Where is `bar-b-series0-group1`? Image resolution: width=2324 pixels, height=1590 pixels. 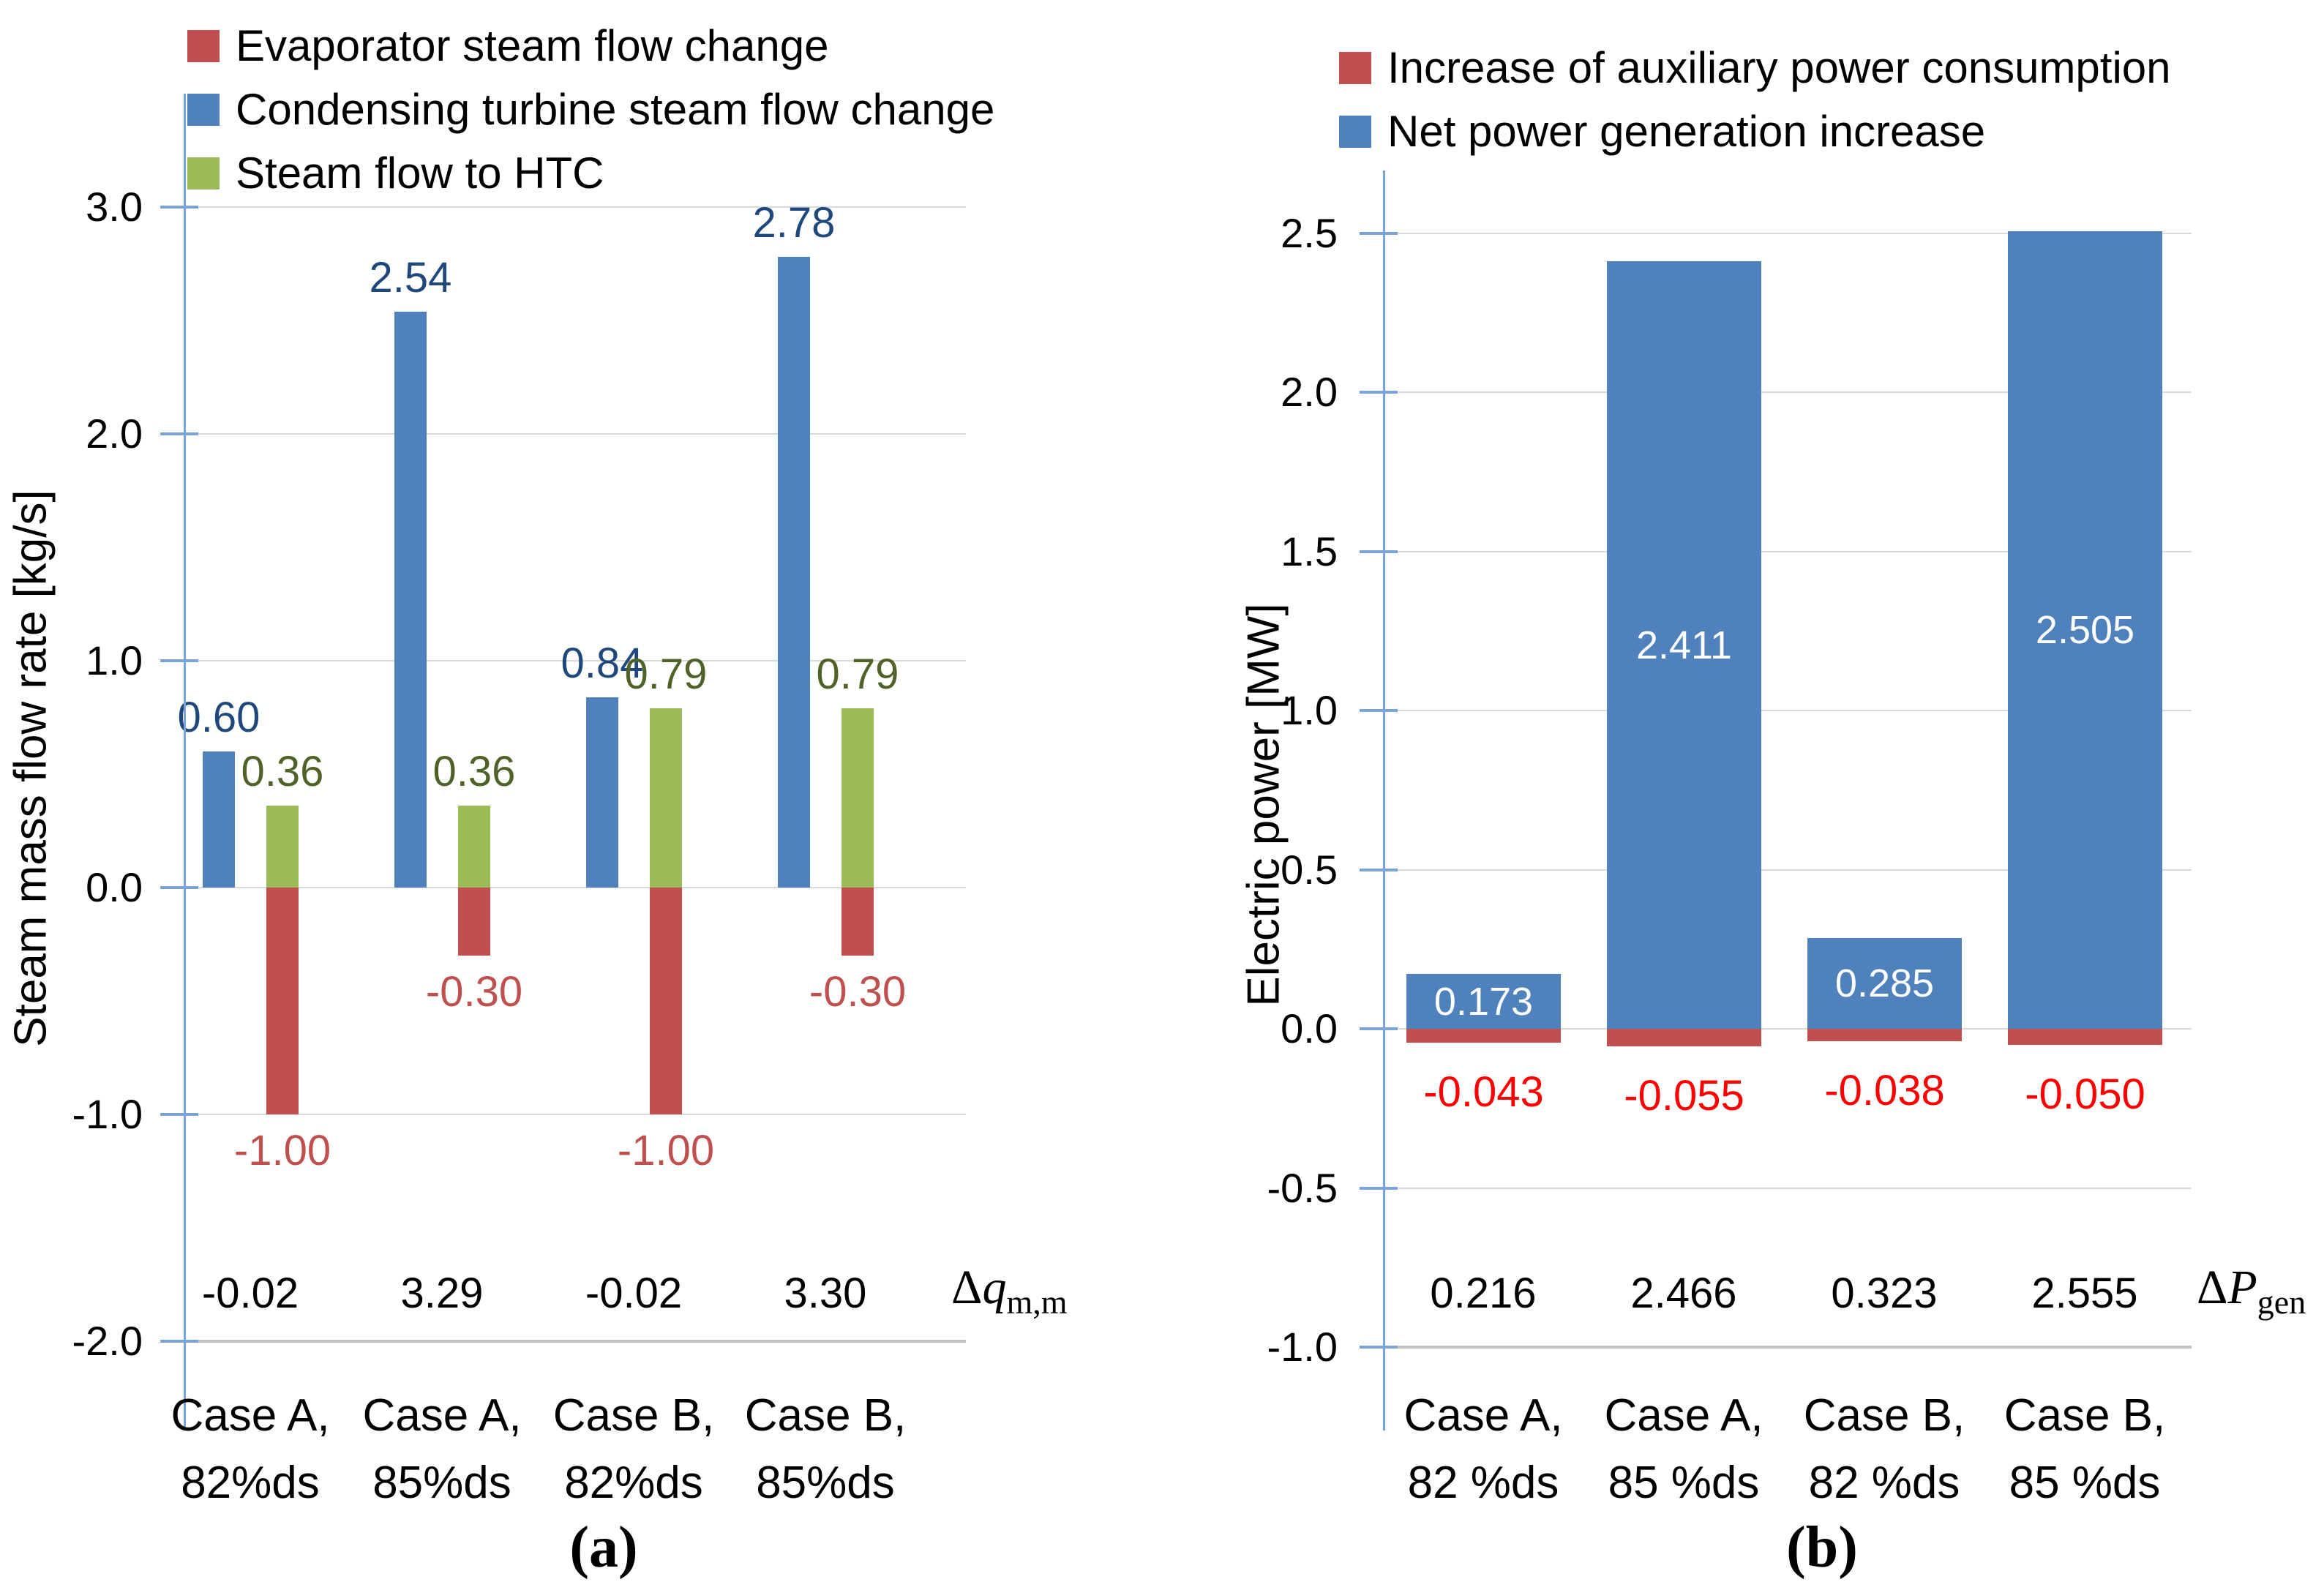
bar-b-series0-group1 is located at coordinates (1684, 1037).